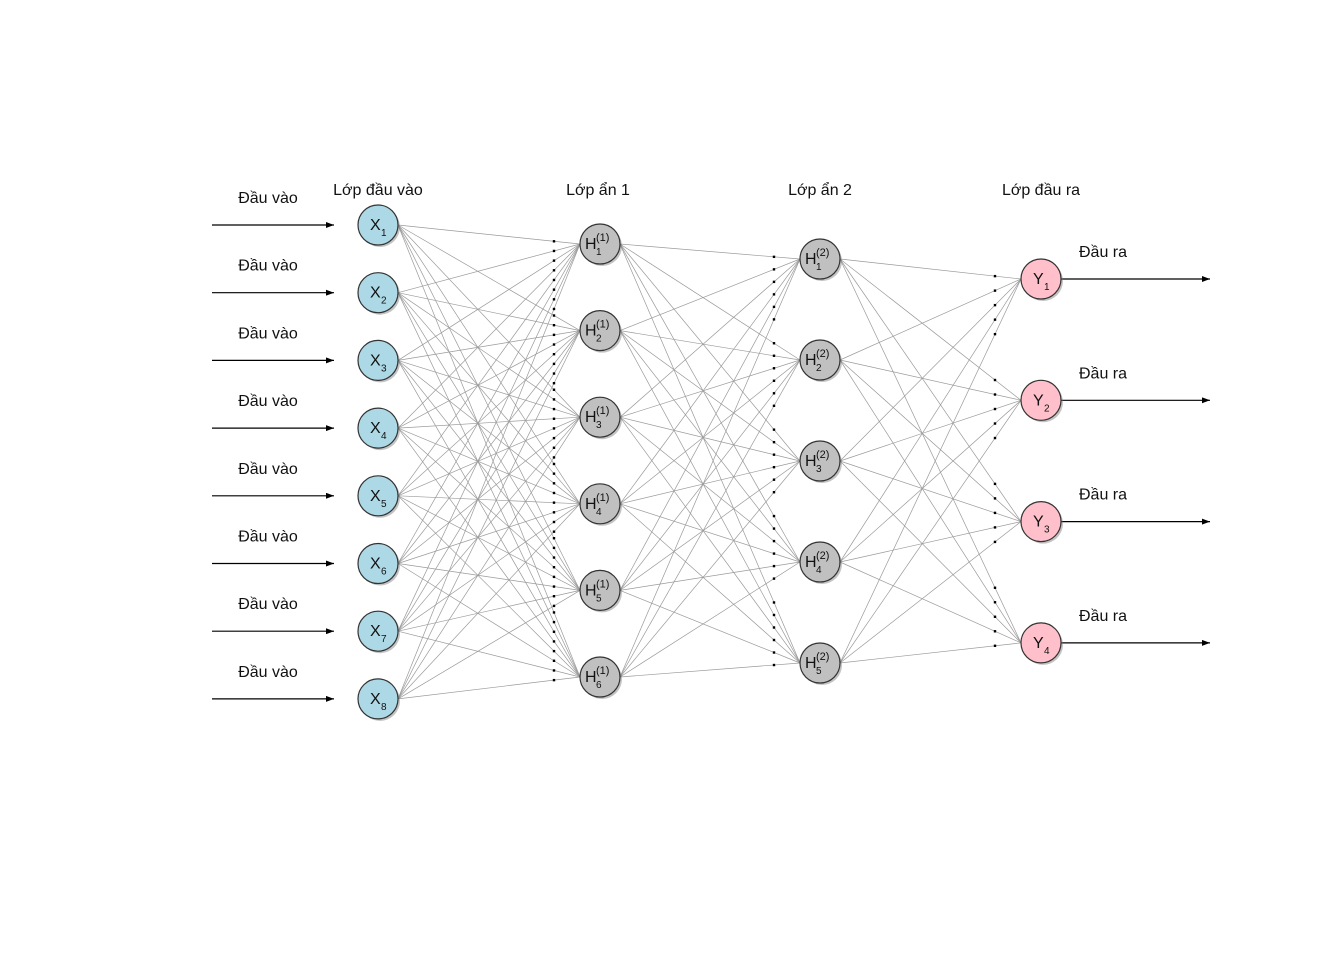 This screenshot has height=960, width=1344. What do you see at coordinates (1047, 530) in the screenshot?
I see `node-subscript: 3` at bounding box center [1047, 530].